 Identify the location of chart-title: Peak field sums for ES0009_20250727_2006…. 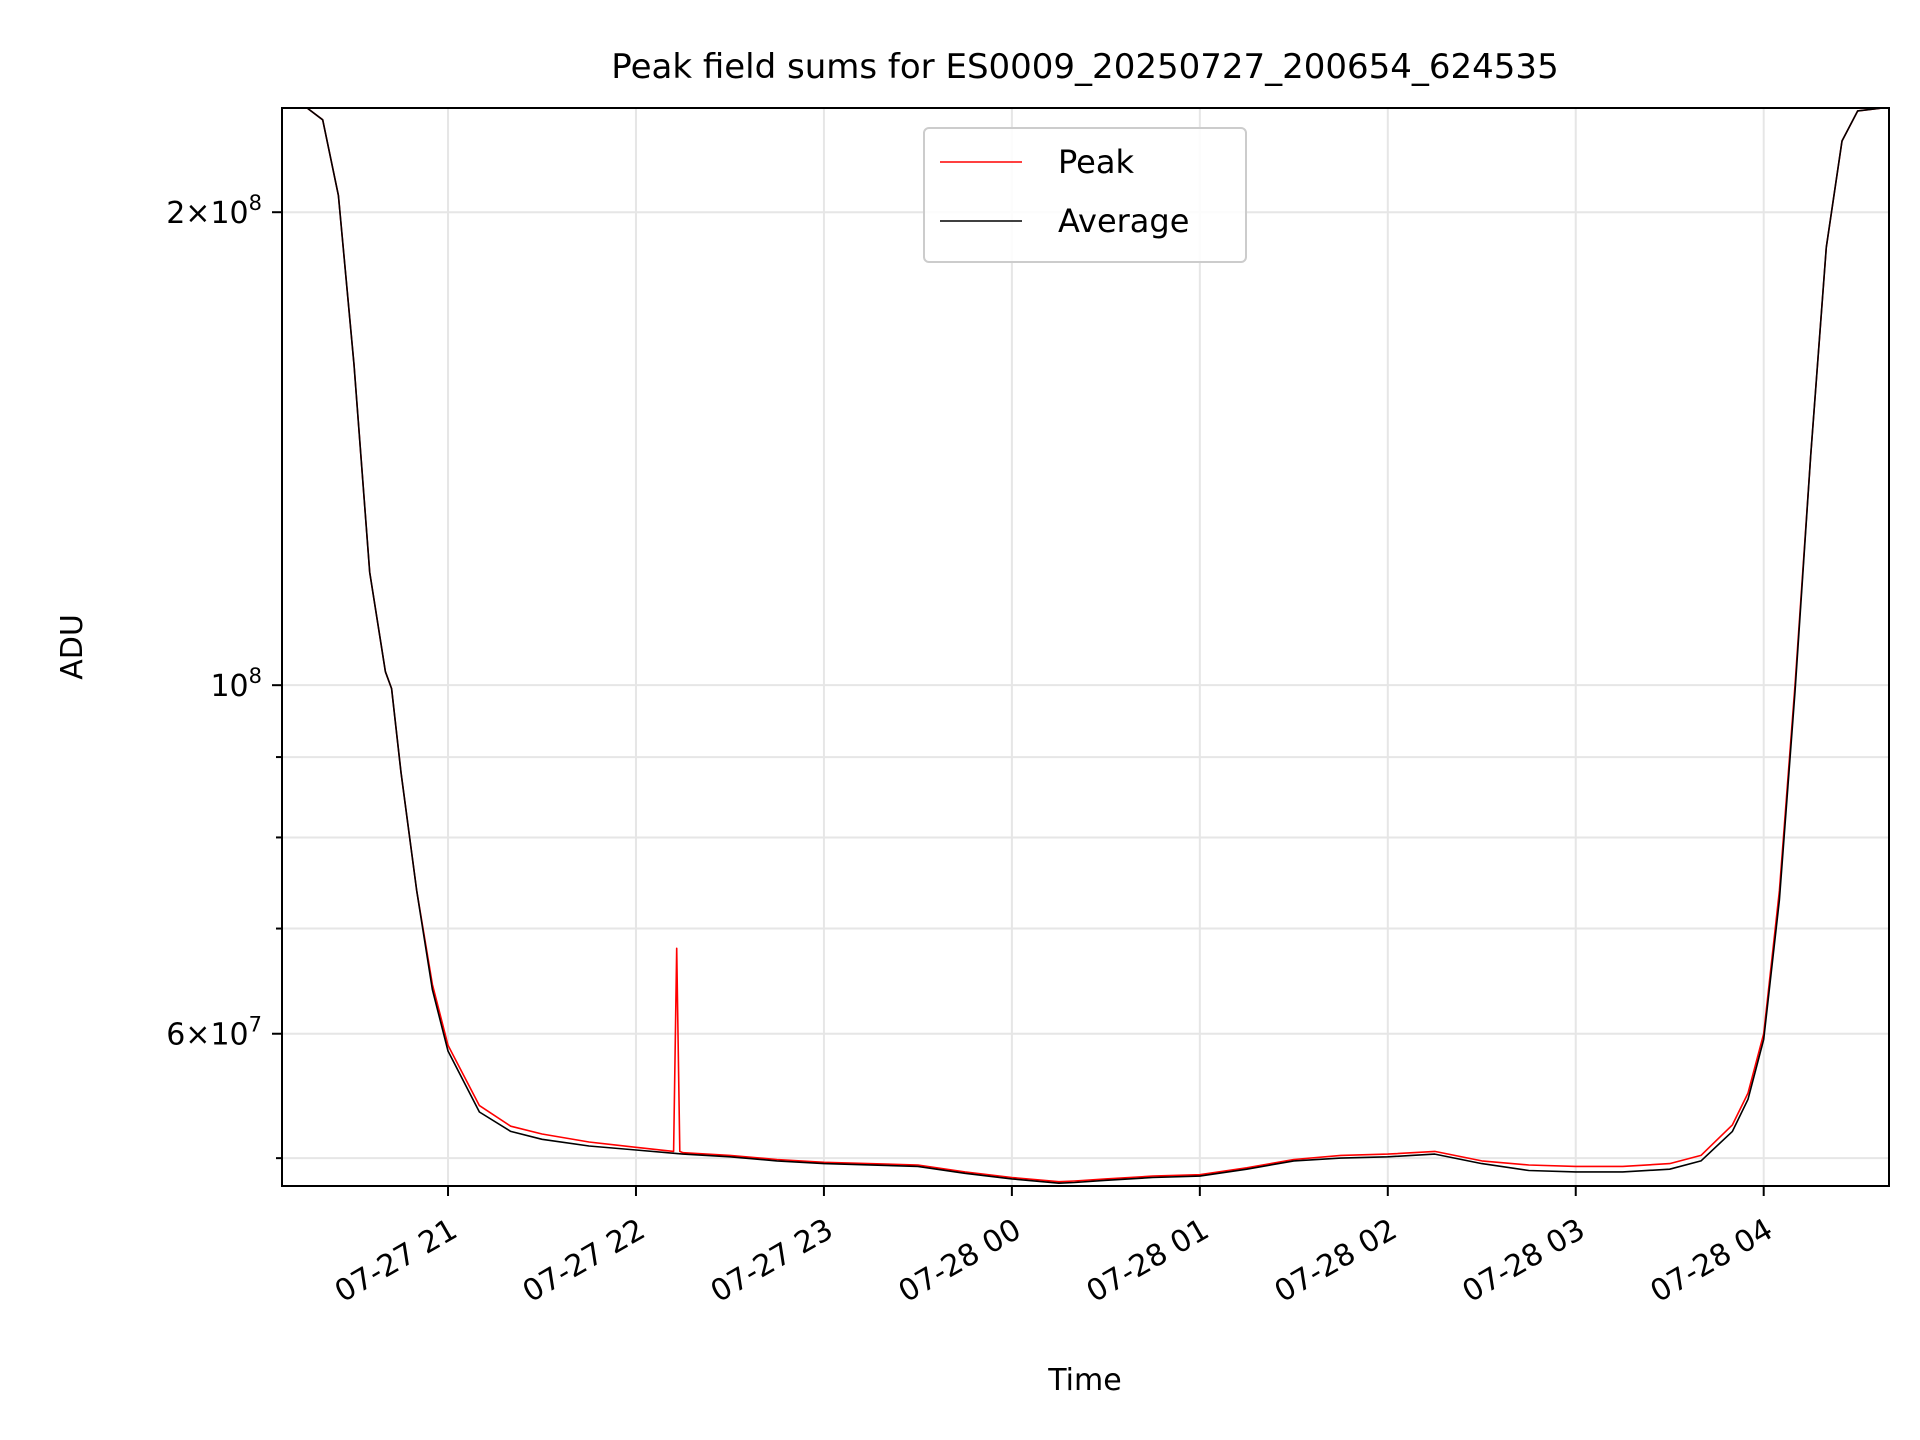
(1084, 67).